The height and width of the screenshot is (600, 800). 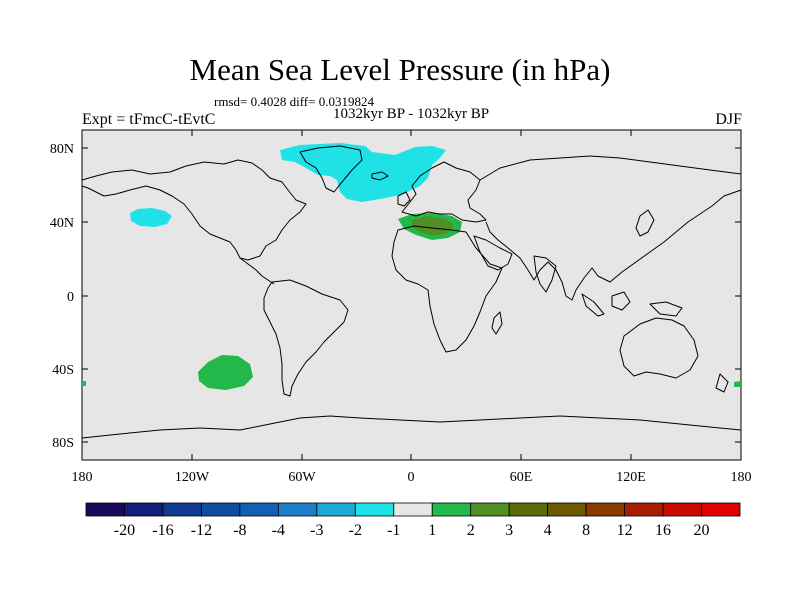 I want to click on coast-europe, so click(x=444, y=192).